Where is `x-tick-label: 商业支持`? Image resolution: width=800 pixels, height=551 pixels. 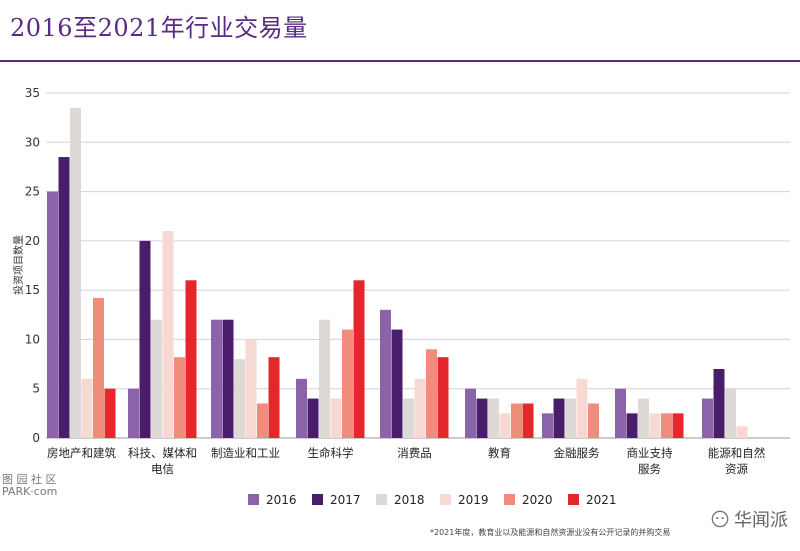 x-tick-label: 商业支持 is located at coordinates (650, 453).